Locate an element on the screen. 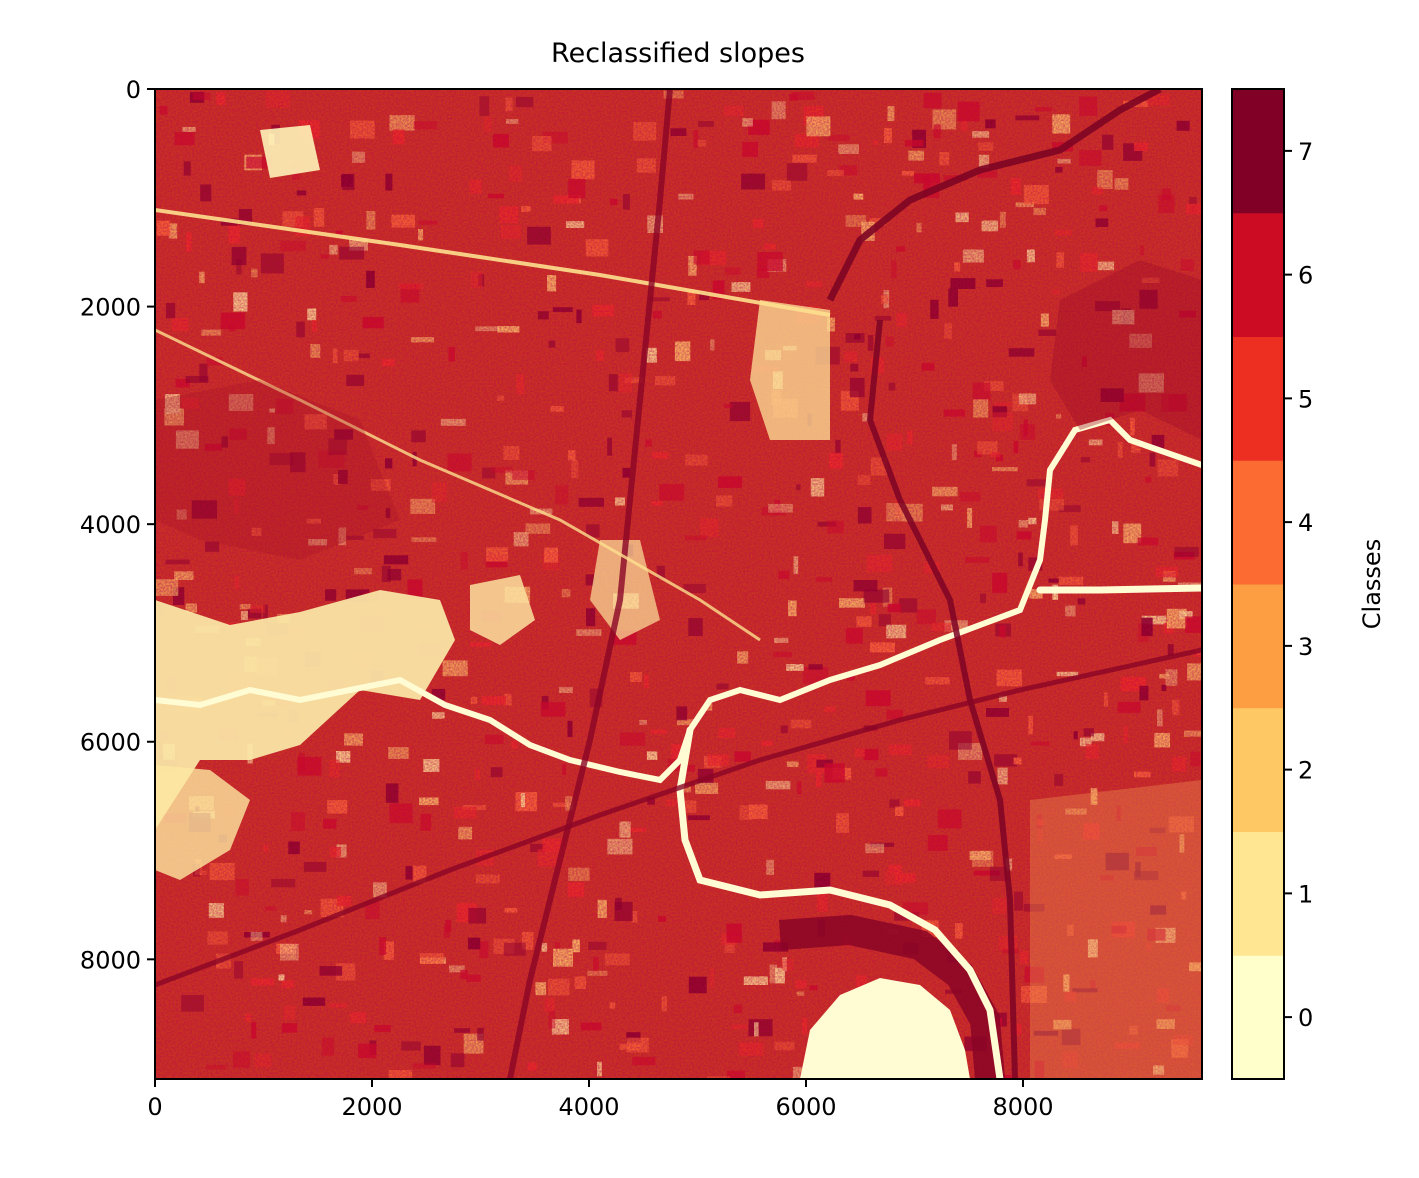 This screenshot has width=1419, height=1178. industrial-blocks-se is located at coordinates (1116, 929).